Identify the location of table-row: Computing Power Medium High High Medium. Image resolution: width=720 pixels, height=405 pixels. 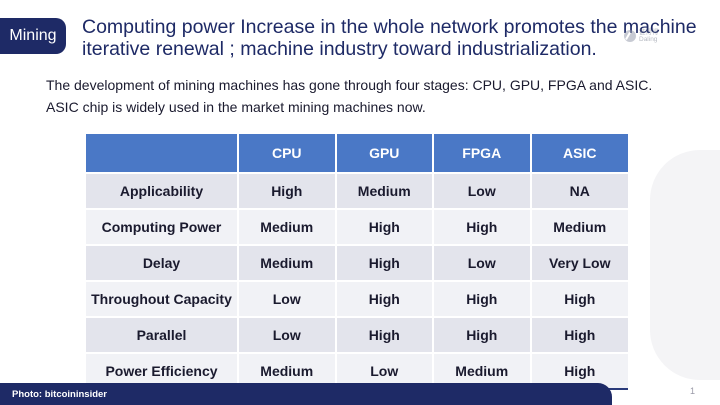
(357, 227).